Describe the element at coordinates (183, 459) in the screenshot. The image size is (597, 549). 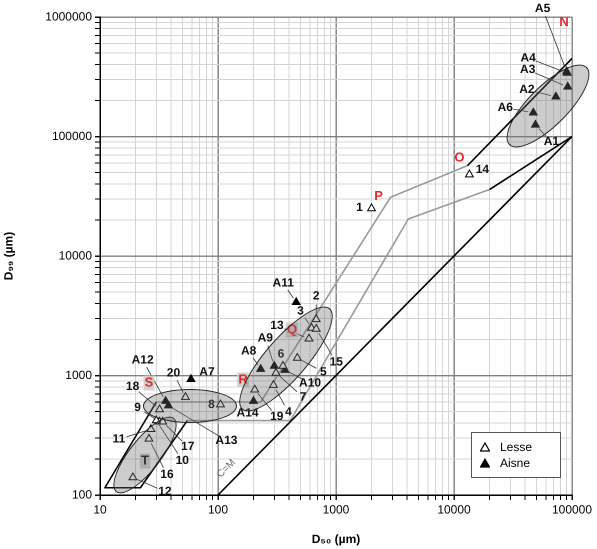
I see `annotation: 10` at that location.